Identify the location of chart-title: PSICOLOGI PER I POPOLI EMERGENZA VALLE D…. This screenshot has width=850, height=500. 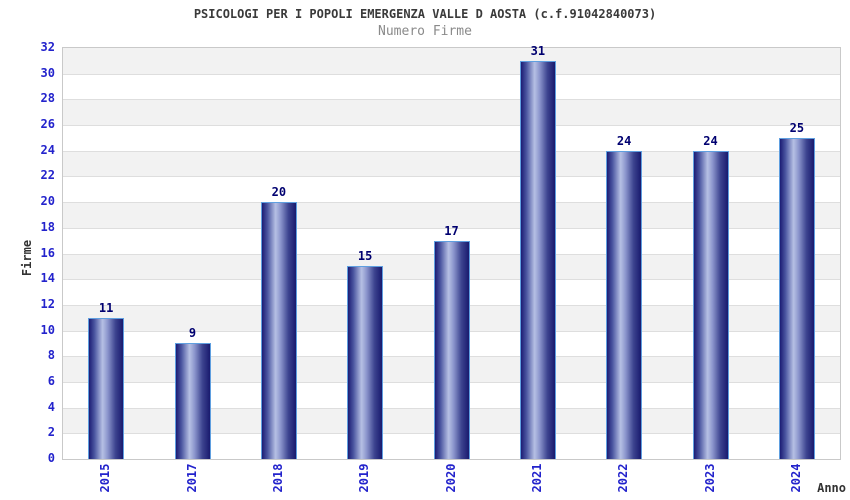
(425, 14).